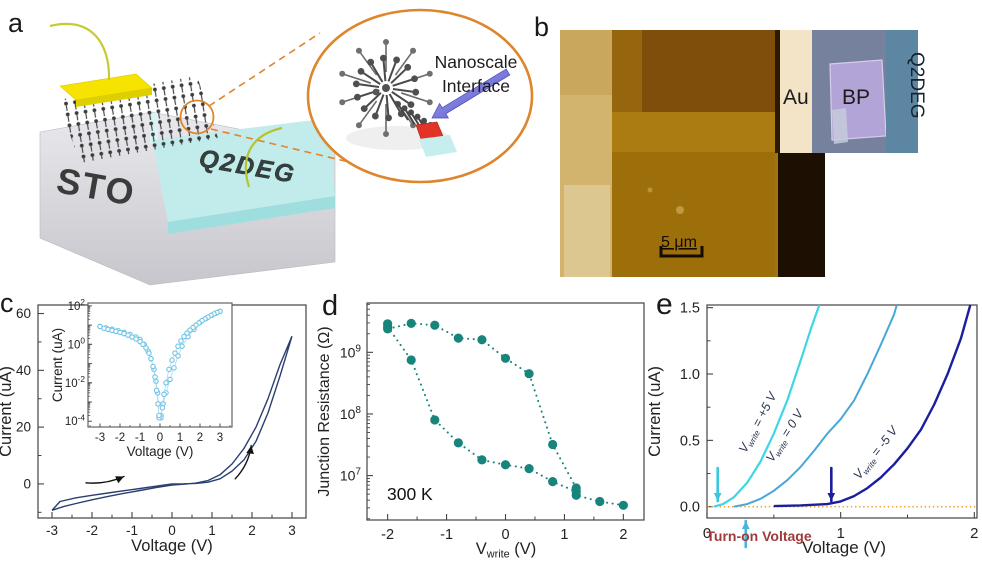 The width and height of the screenshot is (982, 563). Describe the element at coordinates (690, 375) in the screenshot. I see `svg-text: 1.0` at that location.